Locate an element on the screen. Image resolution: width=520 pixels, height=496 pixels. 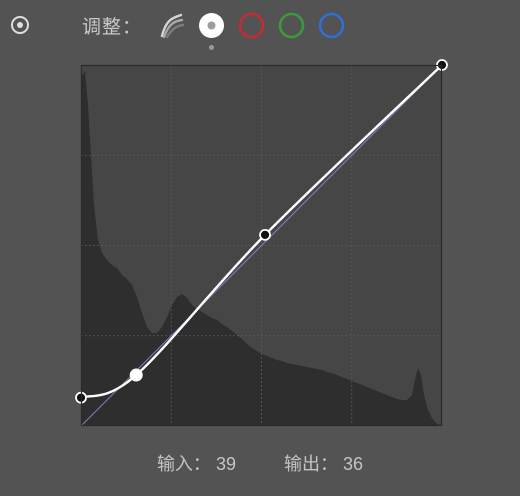
green-circle-icon is located at coordinates (291, 25).